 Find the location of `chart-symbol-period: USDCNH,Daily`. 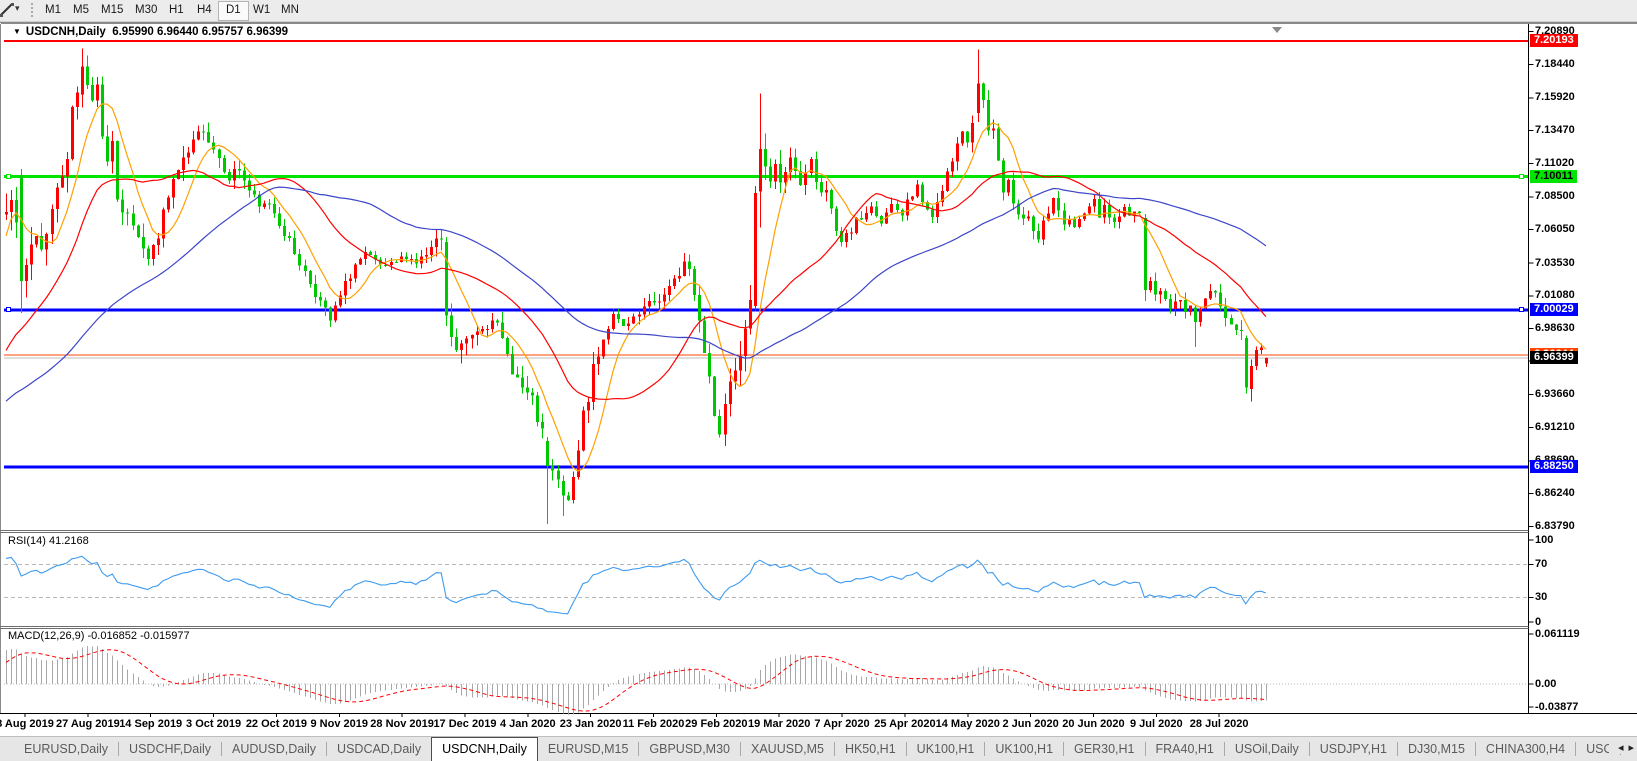

chart-symbol-period: USDCNH,Daily is located at coordinates (65, 32).